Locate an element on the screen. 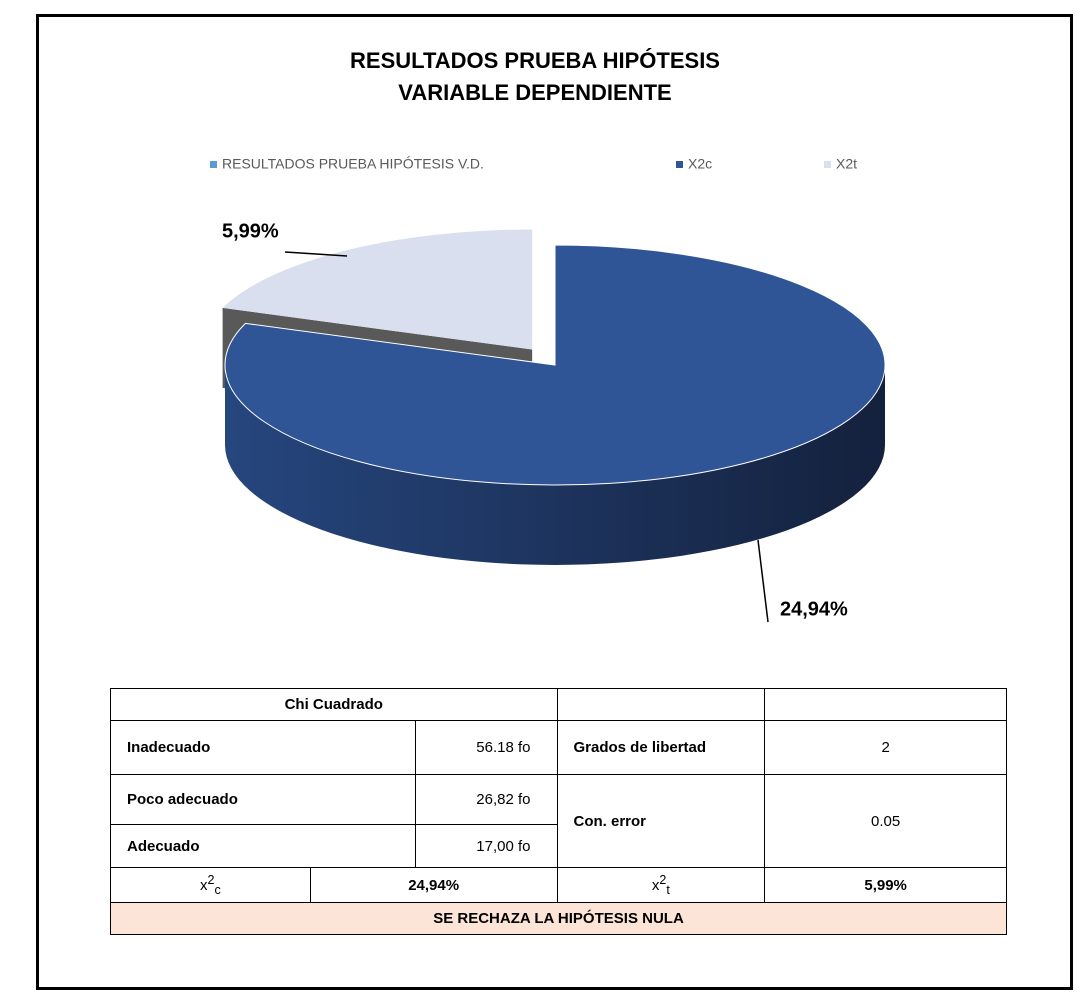 This screenshot has height=997, width=1084. symbol: c is located at coordinates (217, 890).